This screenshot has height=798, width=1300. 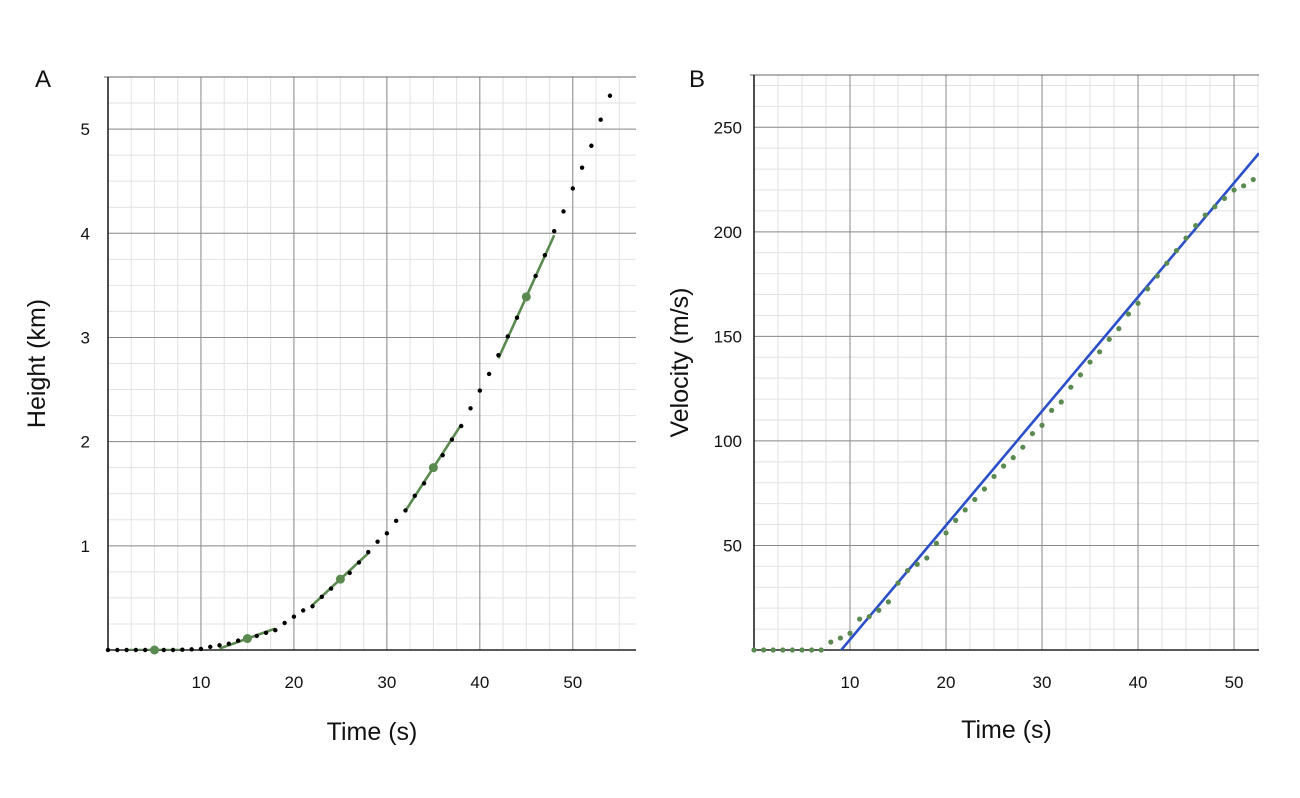 What do you see at coordinates (732, 545) in the screenshot?
I see `y-tick-label: 50` at bounding box center [732, 545].